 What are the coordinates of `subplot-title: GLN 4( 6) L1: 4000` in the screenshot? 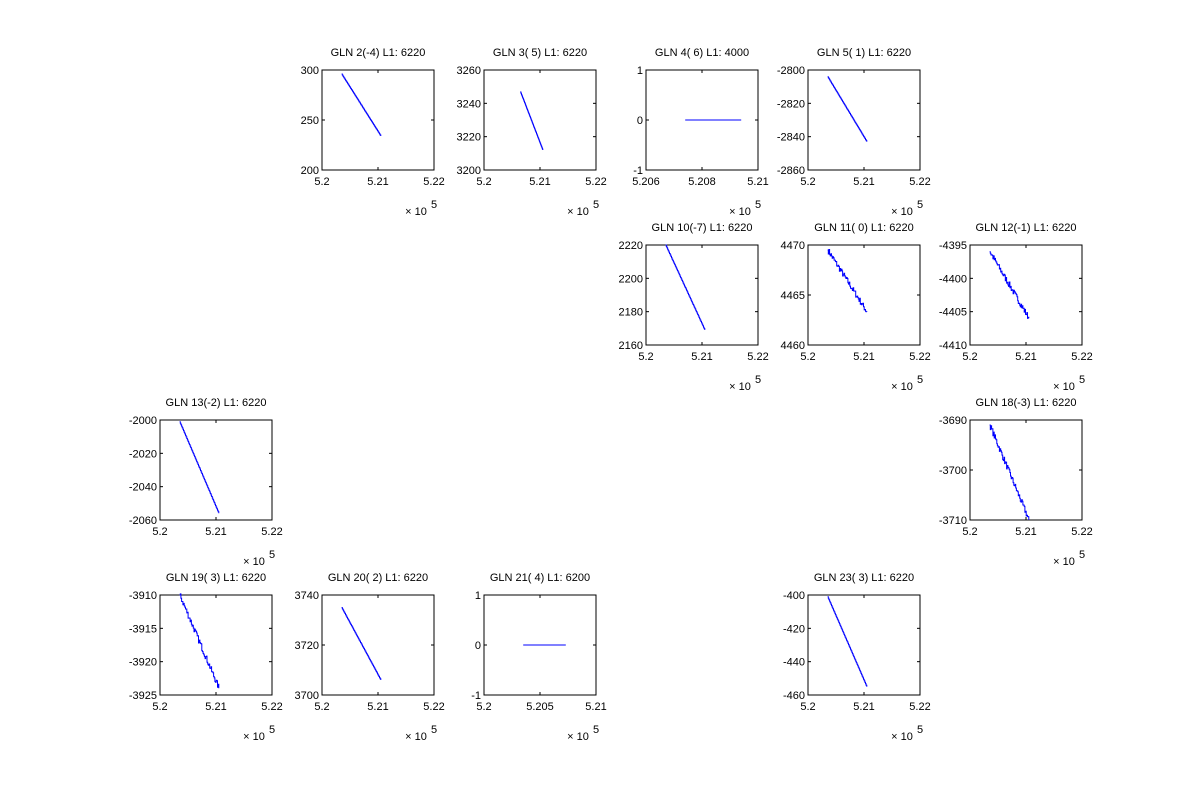 It's located at (702, 53).